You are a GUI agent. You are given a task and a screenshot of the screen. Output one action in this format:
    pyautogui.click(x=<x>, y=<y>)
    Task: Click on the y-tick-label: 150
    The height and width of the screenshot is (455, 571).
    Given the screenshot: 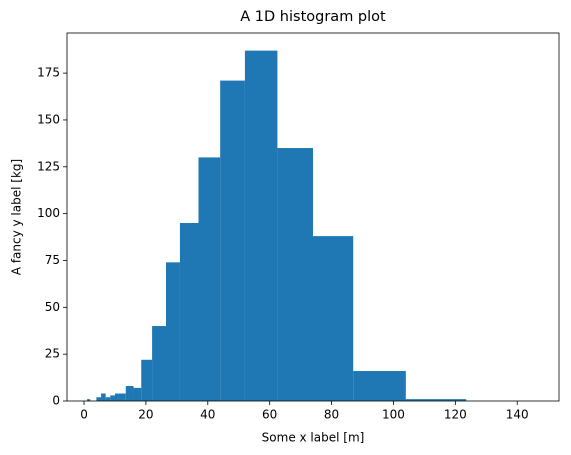 What is the action you would take?
    pyautogui.click(x=48, y=119)
    